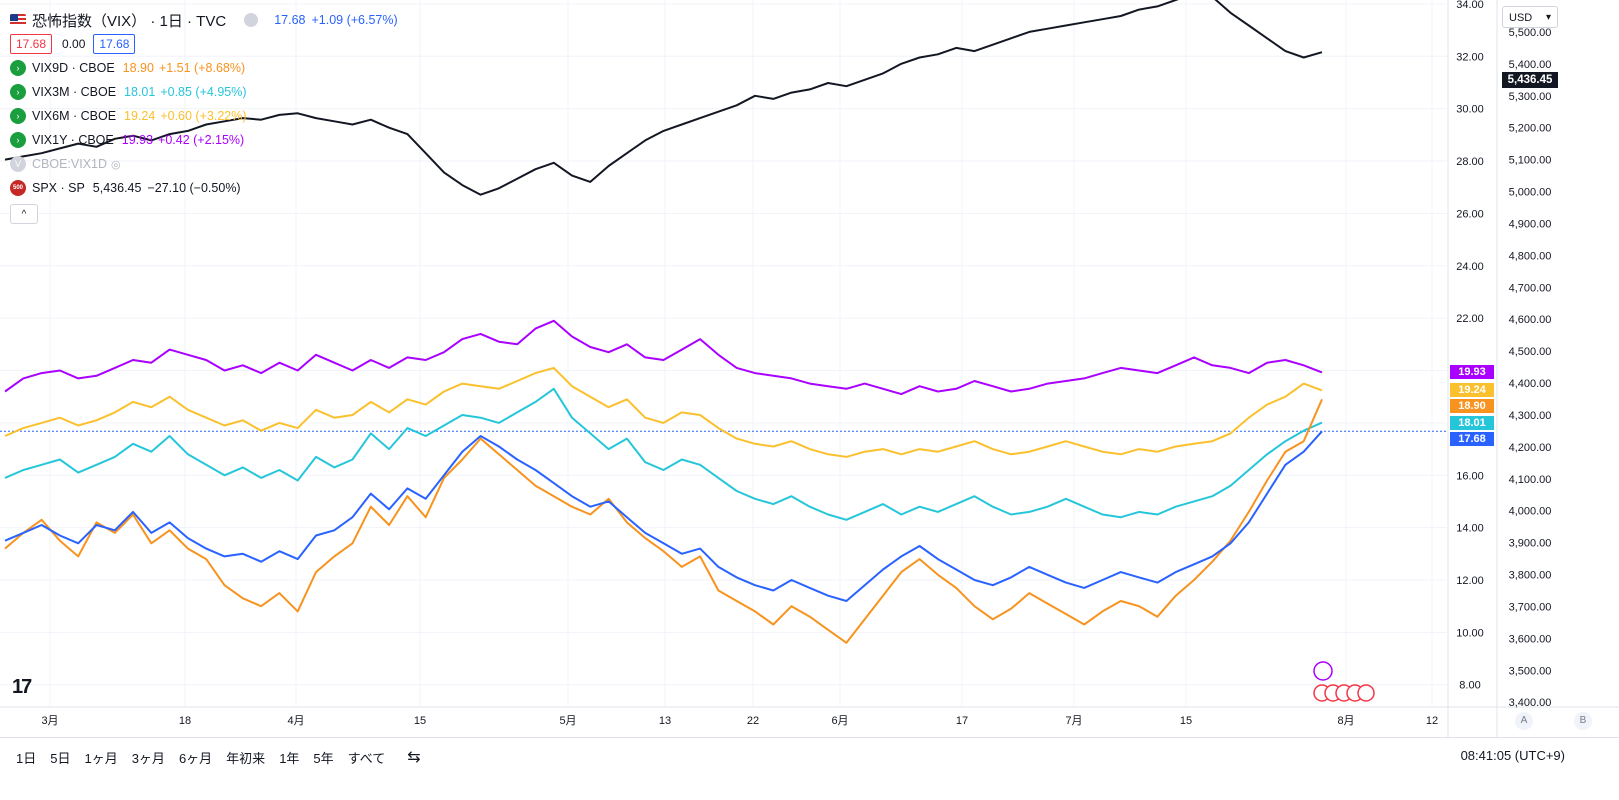 The height and width of the screenshot is (800, 1619). Describe the element at coordinates (74, 116) in the screenshot. I see `legend-symbol-name: VIX6M · CBOE` at that location.